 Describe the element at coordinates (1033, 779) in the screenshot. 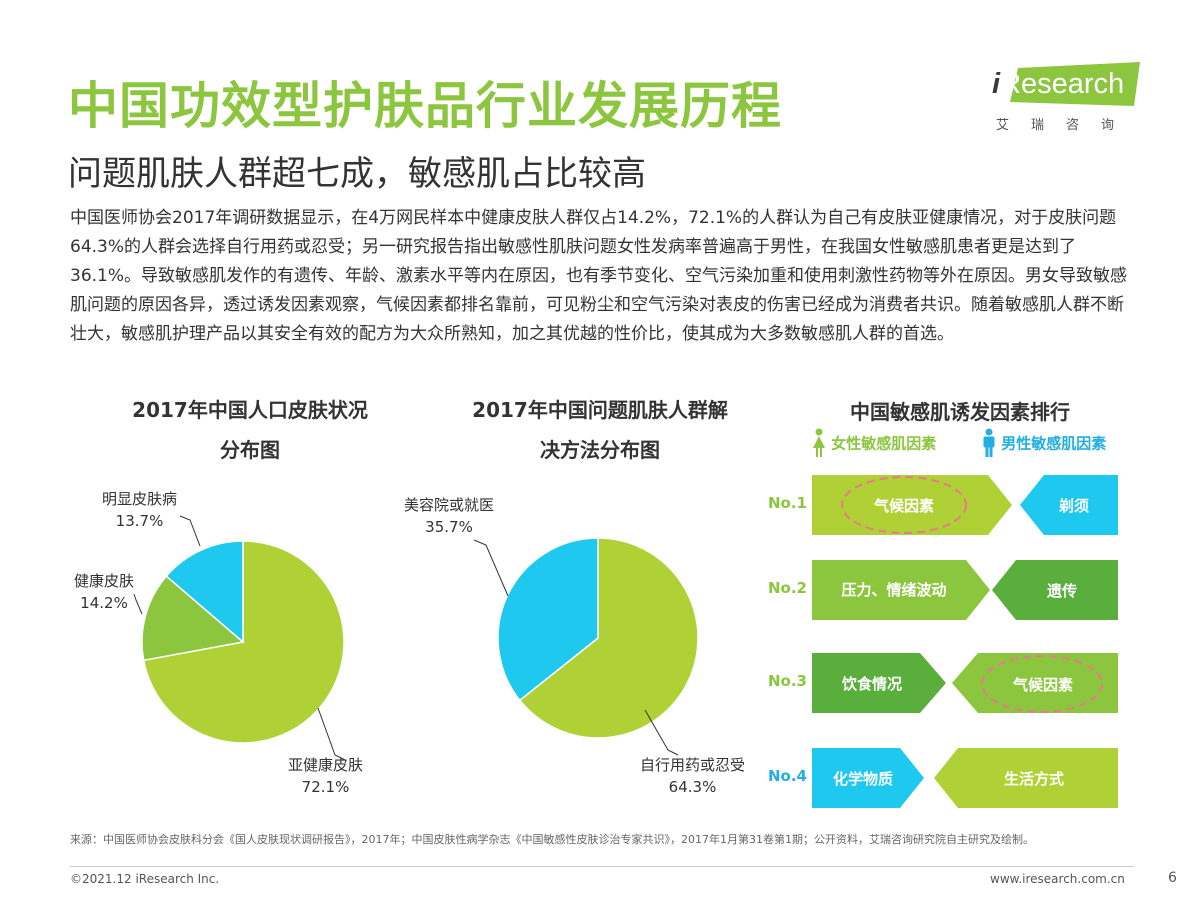

I see `rank4-male-text: 生活方式` at that location.